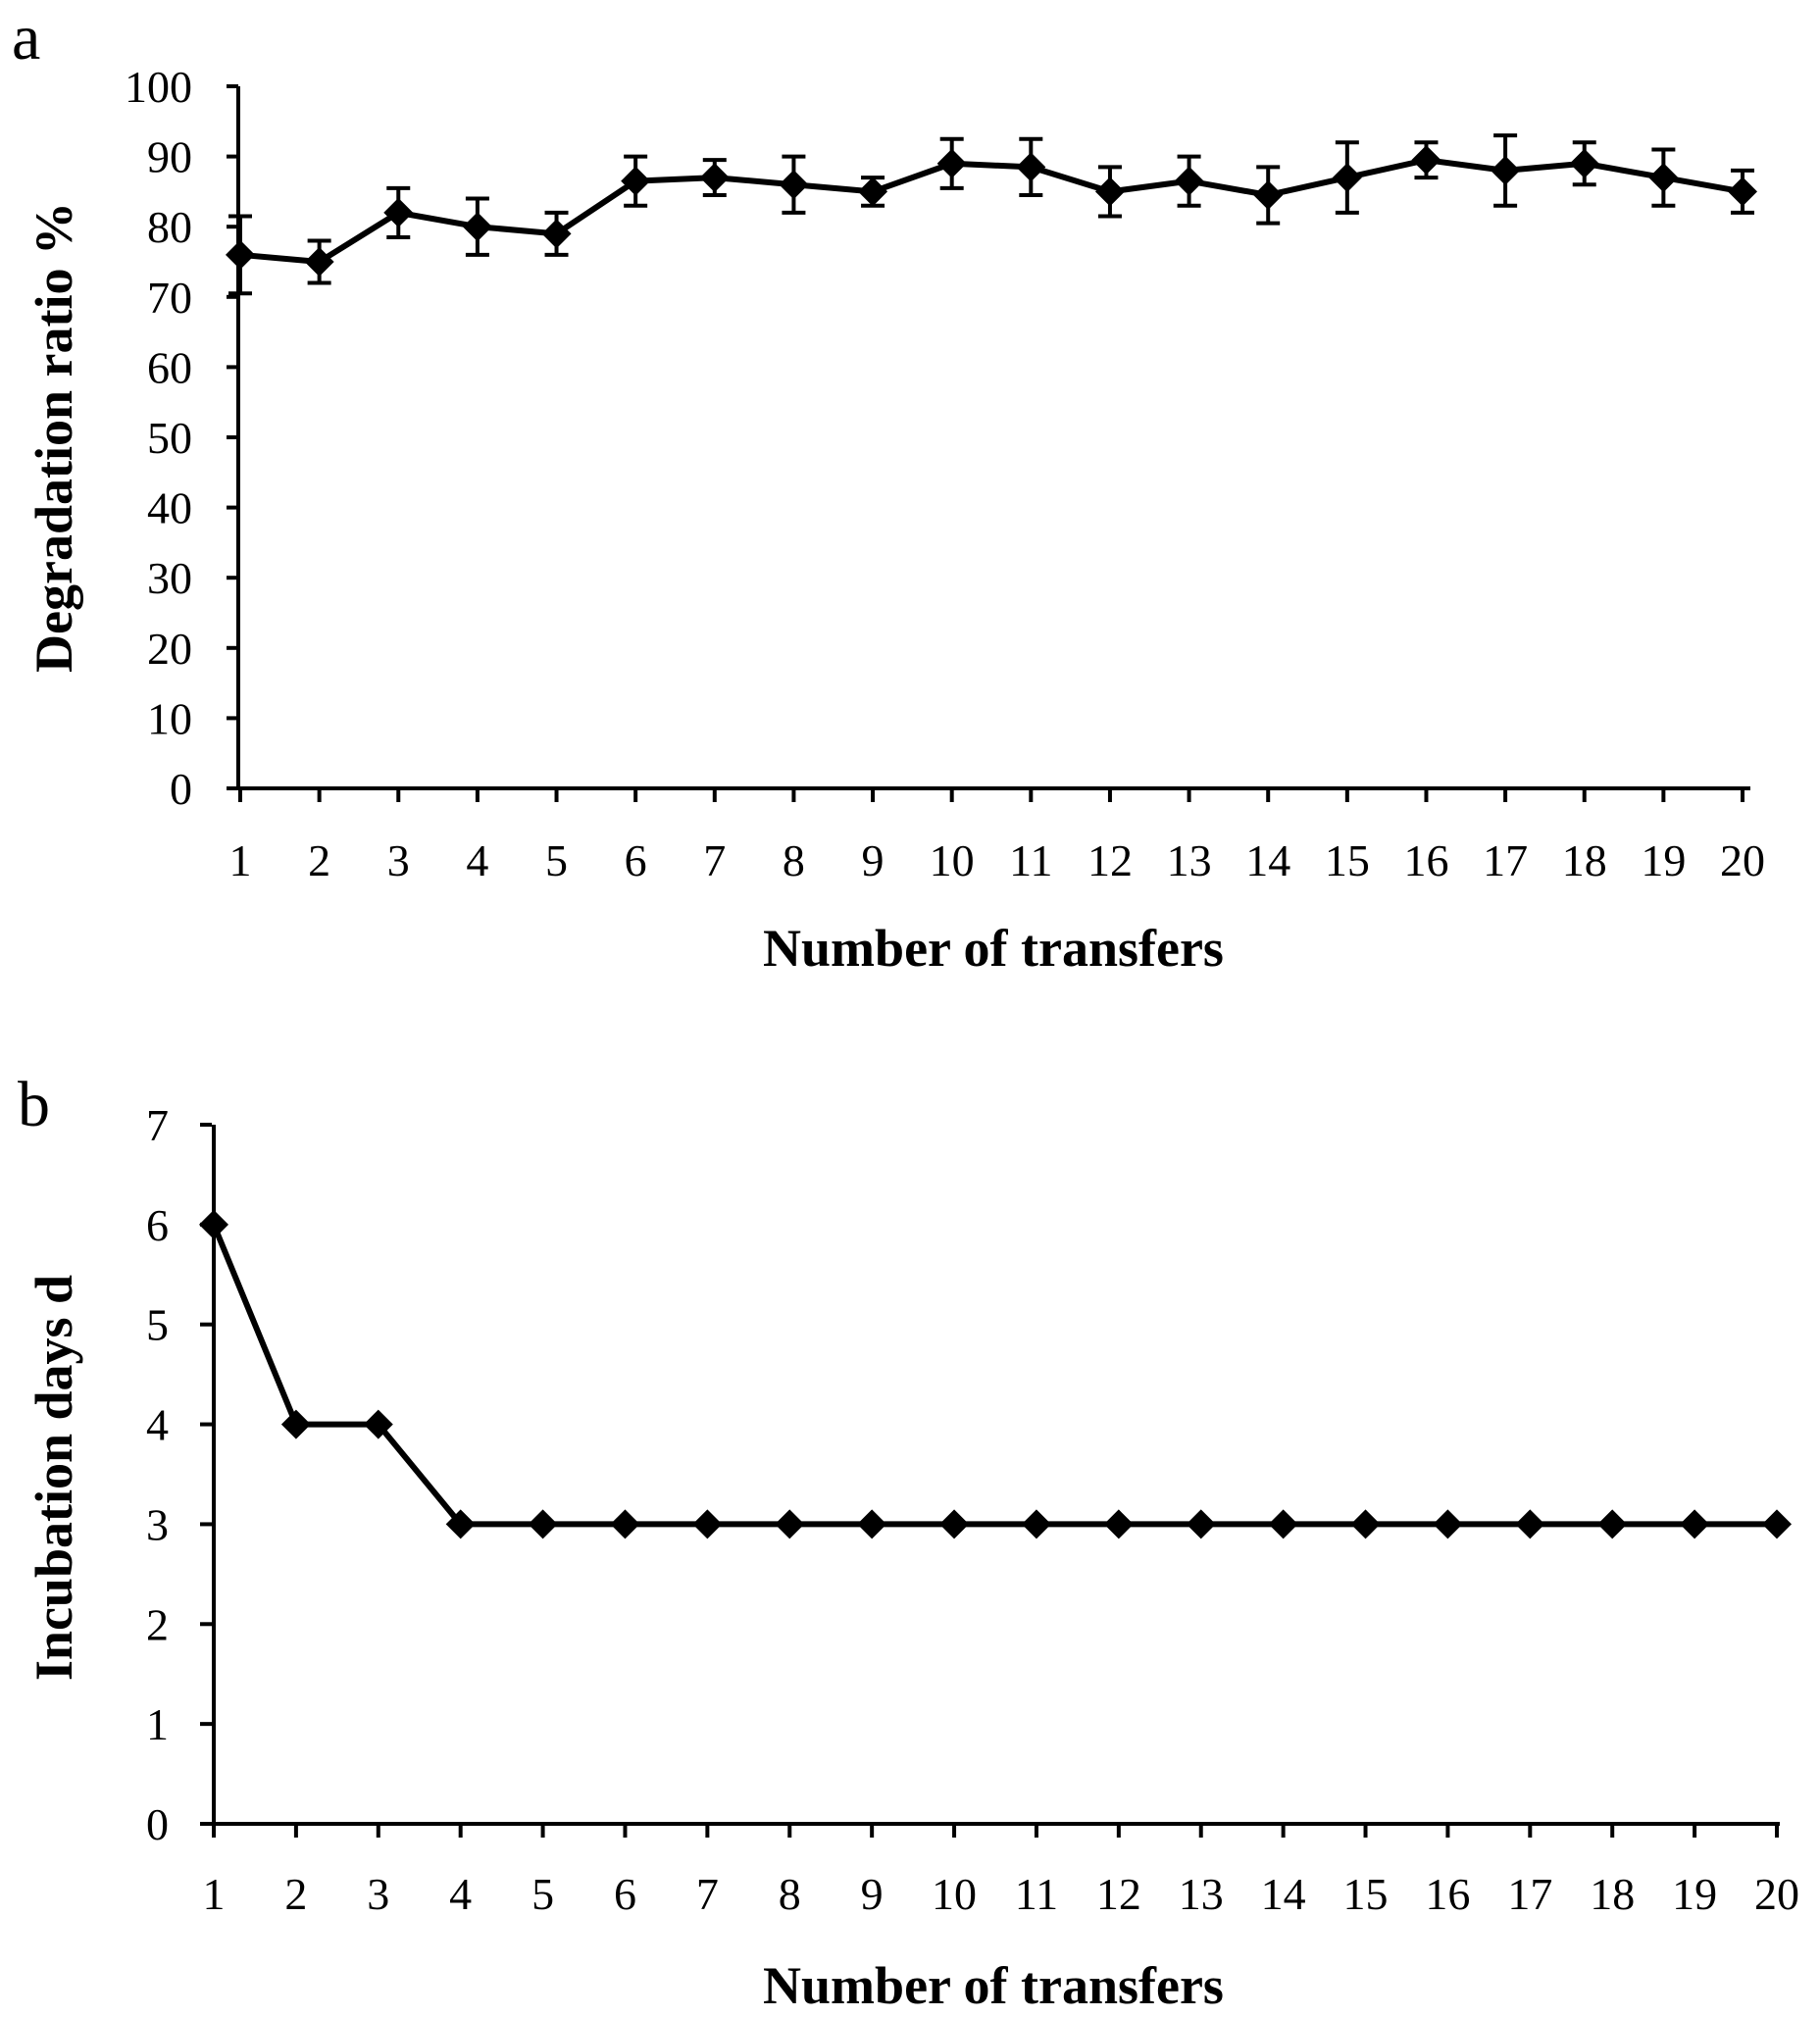  Describe the element at coordinates (34, 1104) in the screenshot. I see `panel-label-b: b` at that location.